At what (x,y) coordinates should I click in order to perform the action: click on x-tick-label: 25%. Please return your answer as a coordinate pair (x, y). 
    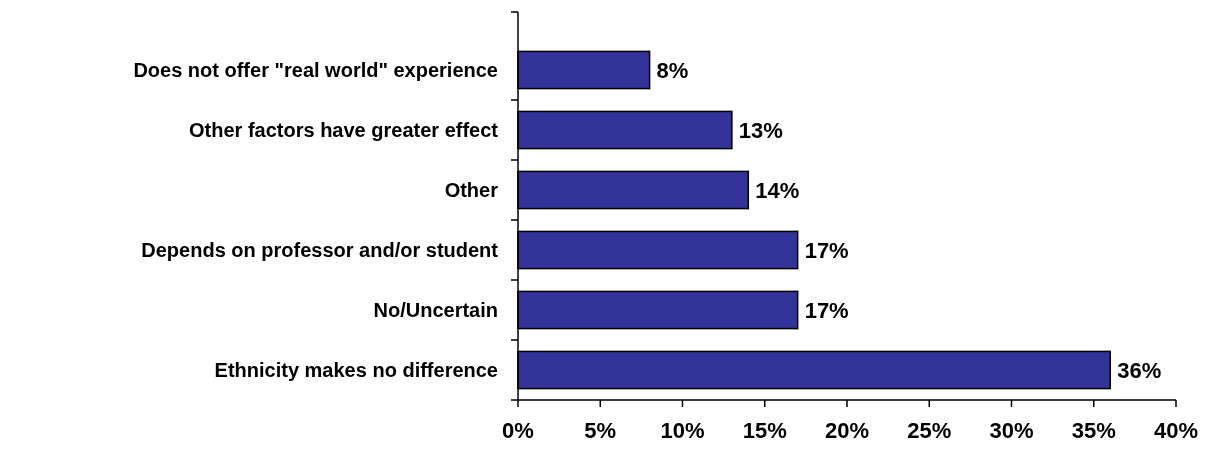
    Looking at the image, I should click on (929, 430).